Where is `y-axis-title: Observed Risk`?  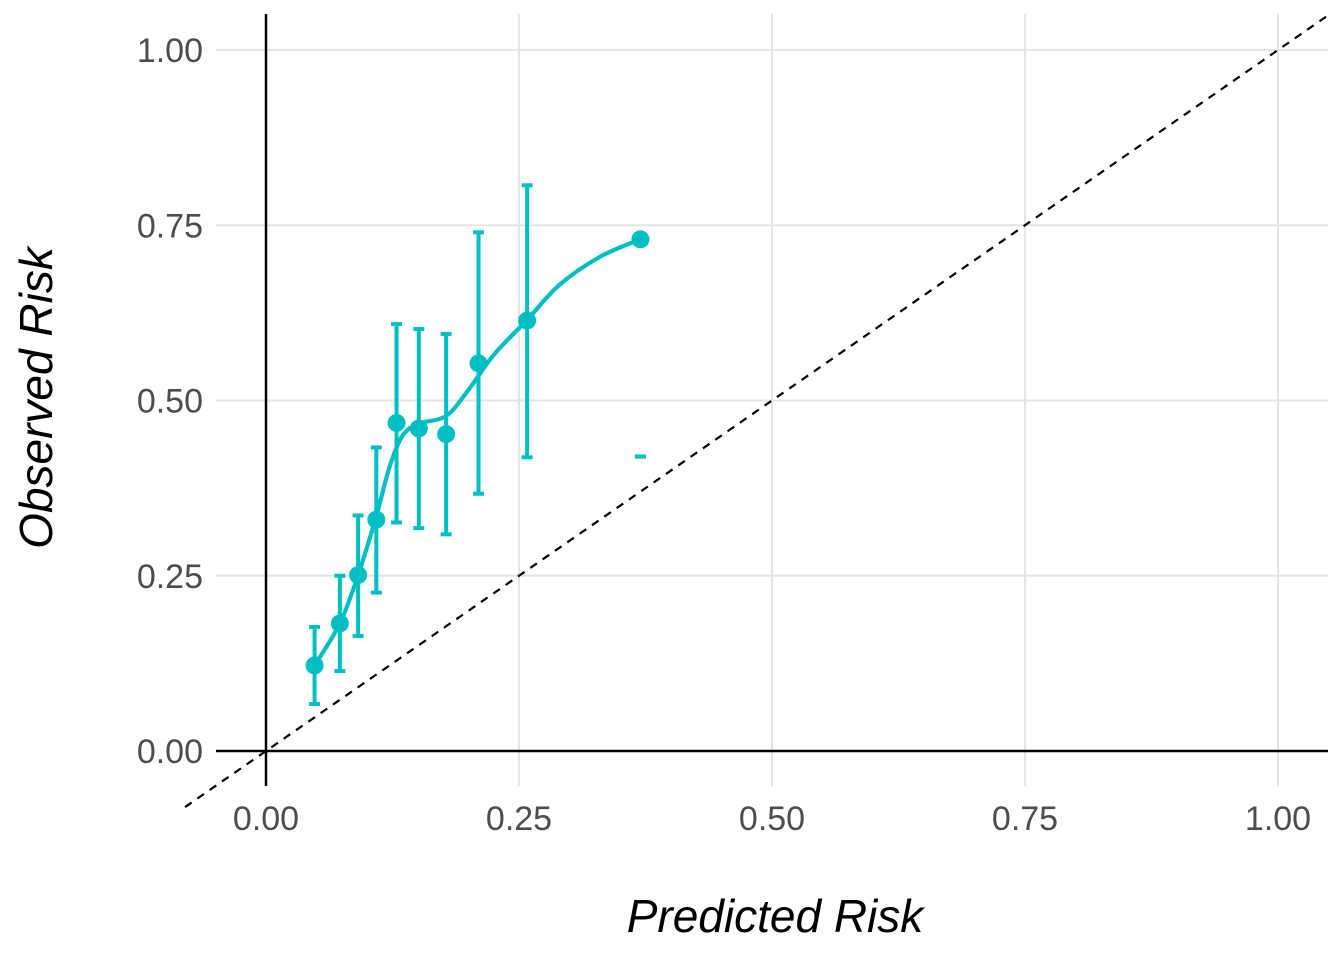 y-axis-title: Observed Risk is located at coordinates (36, 397).